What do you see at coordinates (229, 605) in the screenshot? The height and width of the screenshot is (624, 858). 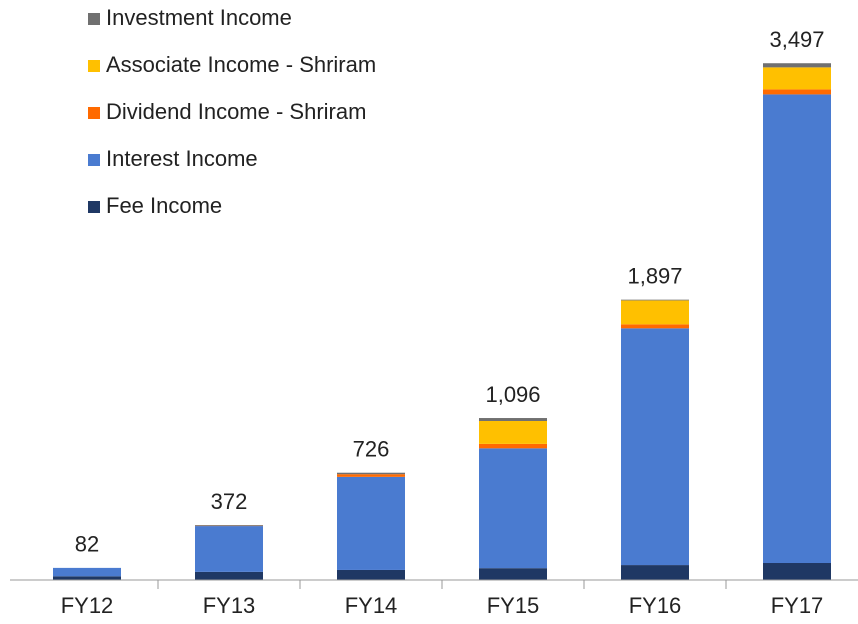 I see `x-tick-label: FY13` at bounding box center [229, 605].